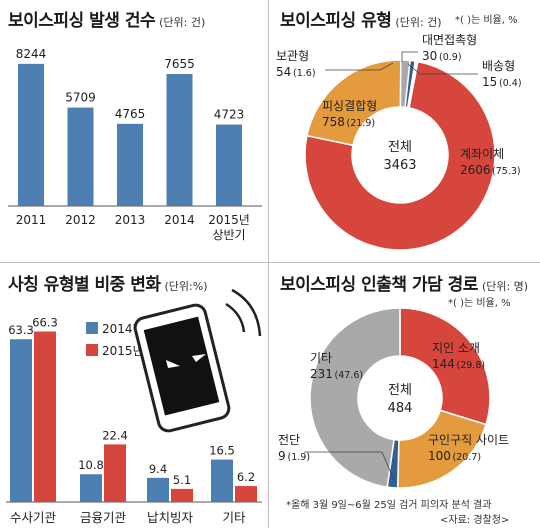 The width and height of the screenshot is (540, 528). Describe the element at coordinates (475, 520) in the screenshot. I see `footnote-line2: <자료: 경찰청>` at that location.